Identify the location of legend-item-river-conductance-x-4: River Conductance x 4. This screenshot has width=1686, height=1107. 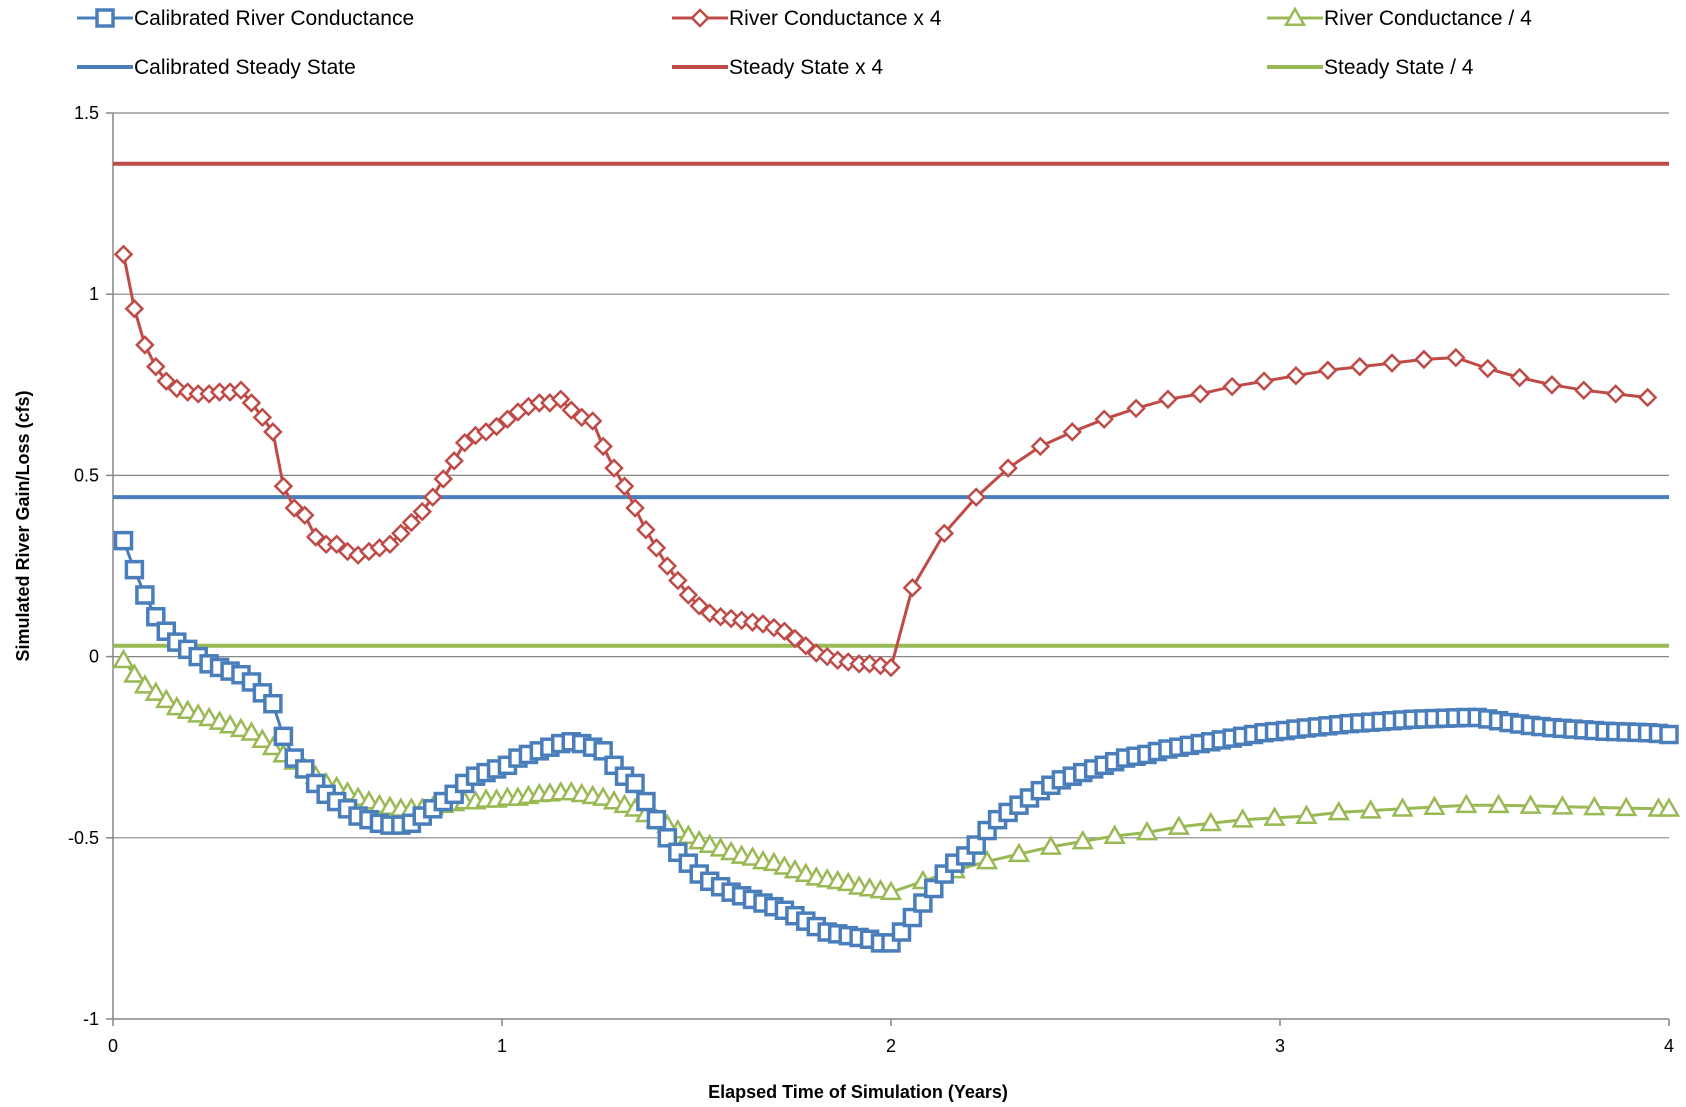
(807, 18).